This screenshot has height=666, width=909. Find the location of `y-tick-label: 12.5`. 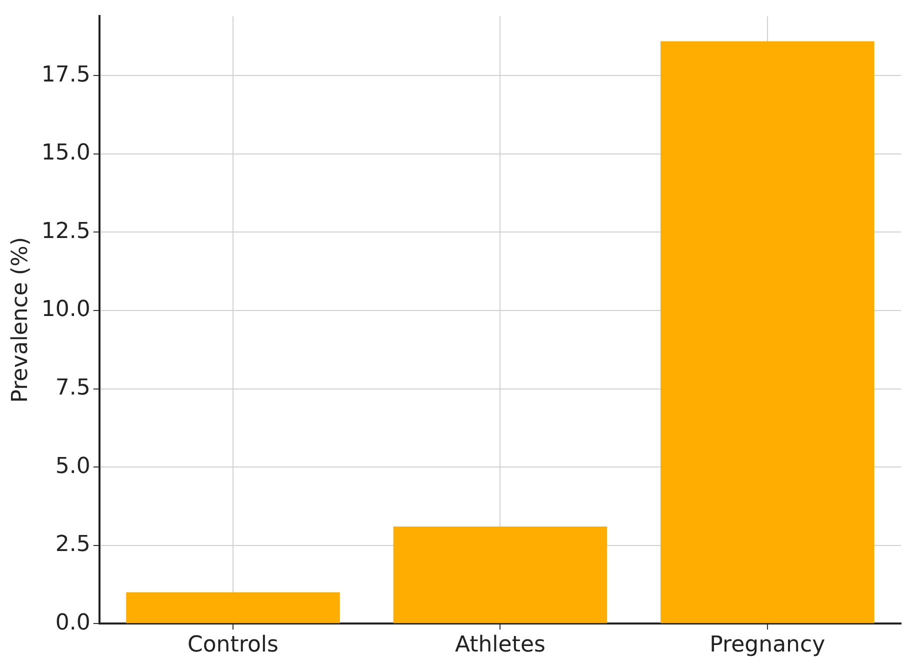

y-tick-label: 12.5 is located at coordinates (65, 231).